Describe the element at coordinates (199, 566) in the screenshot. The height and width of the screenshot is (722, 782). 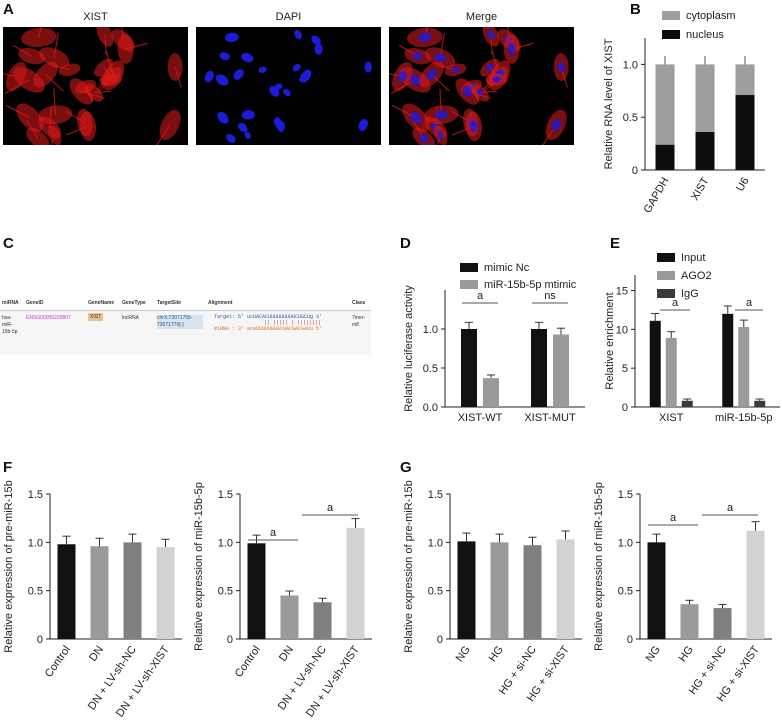
I see `y-axis-label: Relative expression of miR-15b-5p` at that location.